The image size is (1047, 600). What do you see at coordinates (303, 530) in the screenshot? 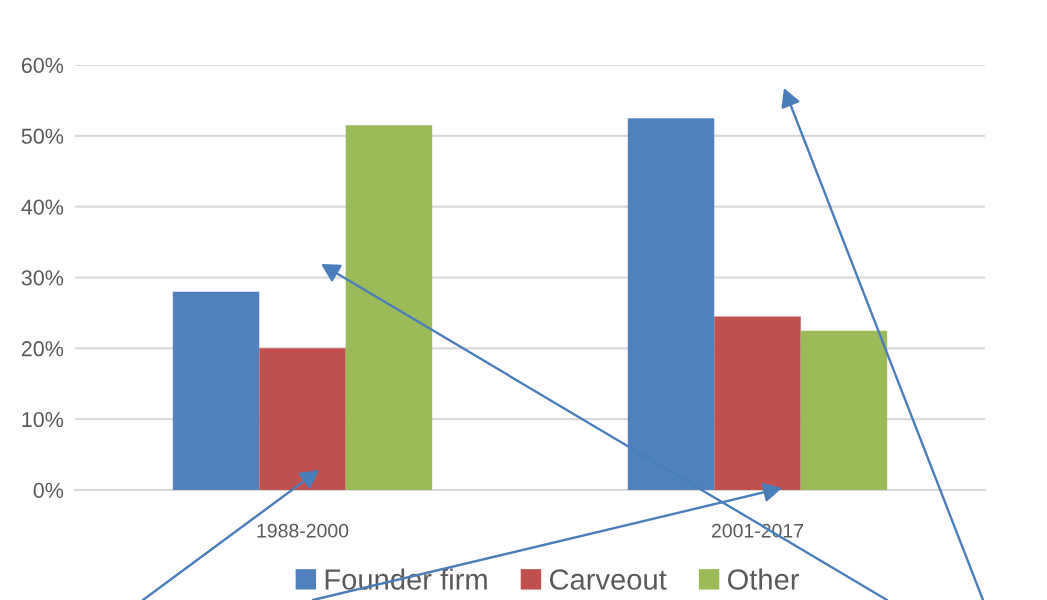
I see `x-tick-label: 1988-2000` at bounding box center [303, 530].